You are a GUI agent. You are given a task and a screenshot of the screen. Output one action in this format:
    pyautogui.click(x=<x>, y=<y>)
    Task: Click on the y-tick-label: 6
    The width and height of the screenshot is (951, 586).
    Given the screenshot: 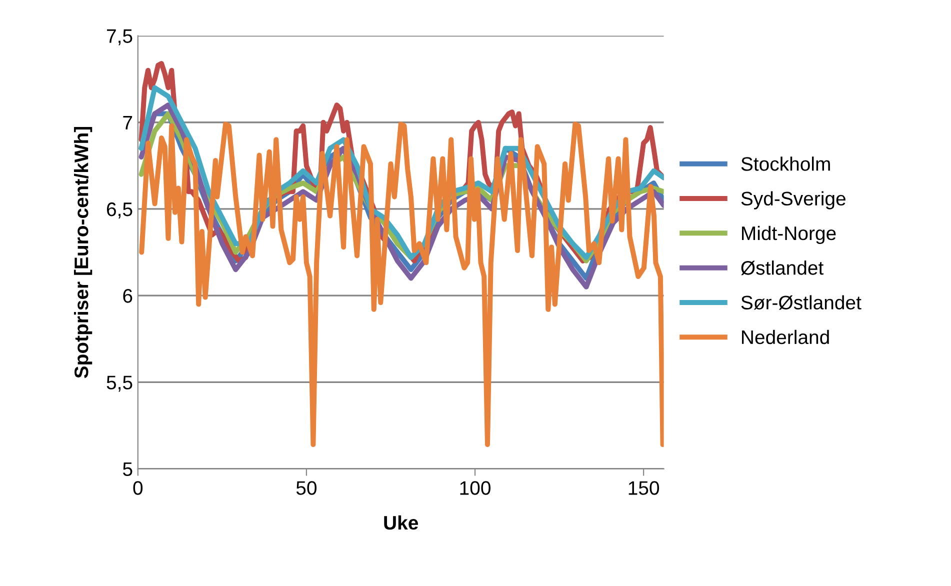 What is the action you would take?
    pyautogui.click(x=127, y=296)
    